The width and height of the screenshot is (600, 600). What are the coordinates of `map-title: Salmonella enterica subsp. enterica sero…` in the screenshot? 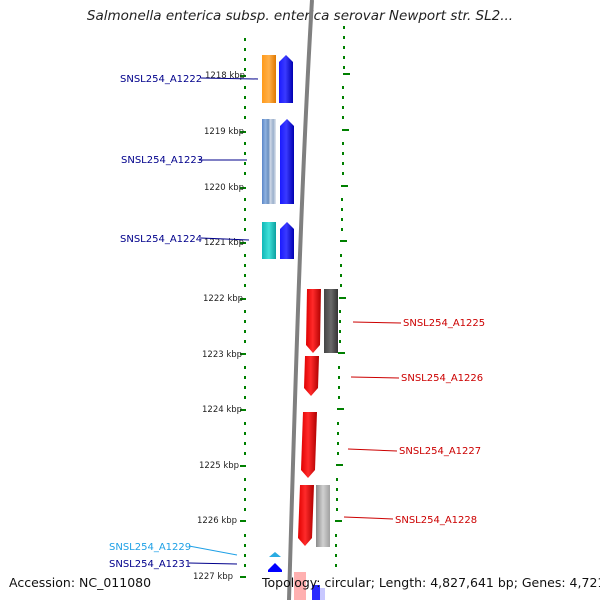 It's located at (300, 16).